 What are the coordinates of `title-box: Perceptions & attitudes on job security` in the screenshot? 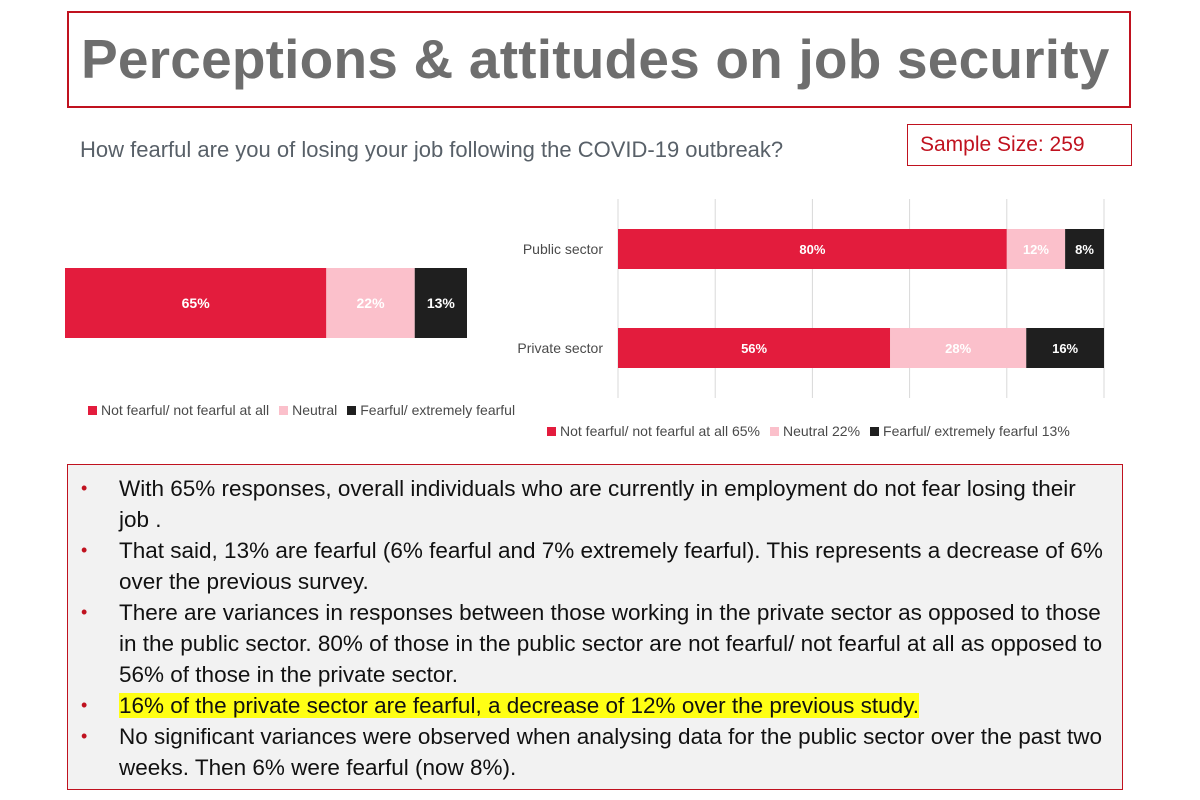 It's located at (599, 59).